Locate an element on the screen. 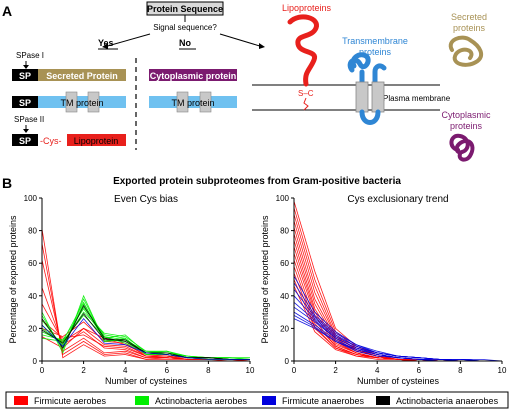 The height and width of the screenshot is (411, 514). arrow-yes is located at coordinates (127, 40).